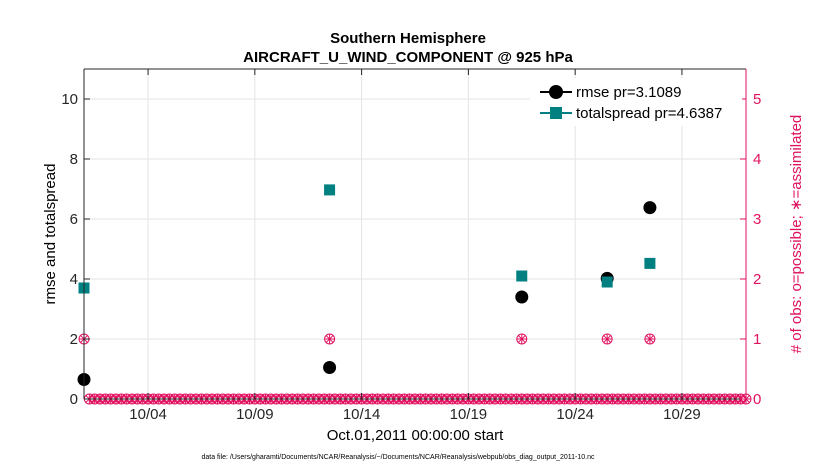 Image resolution: width=830 pixels, height=470 pixels. Describe the element at coordinates (255, 414) in the screenshot. I see `x-tick-label: 10/09` at that location.